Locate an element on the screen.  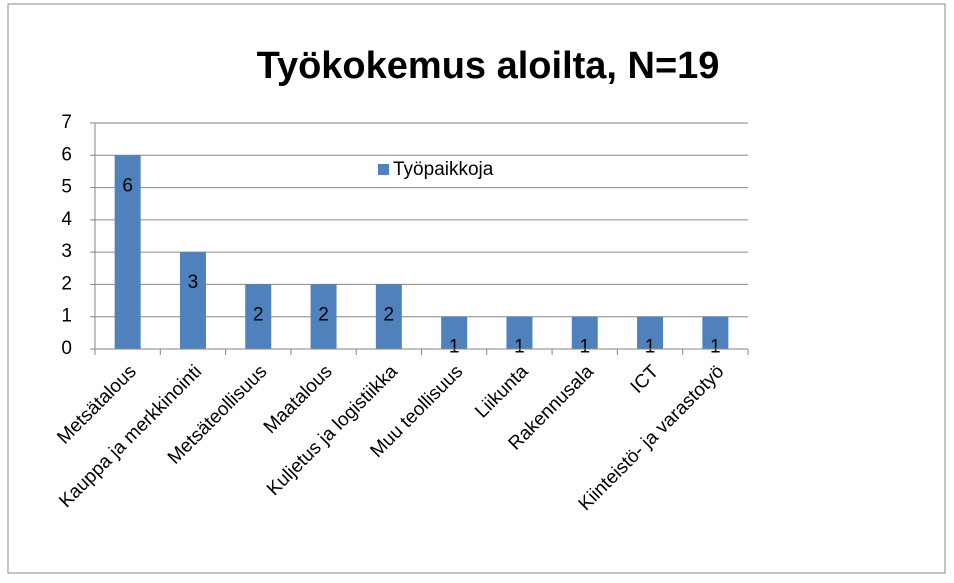
y-tick-label: 7 is located at coordinates (66, 122).